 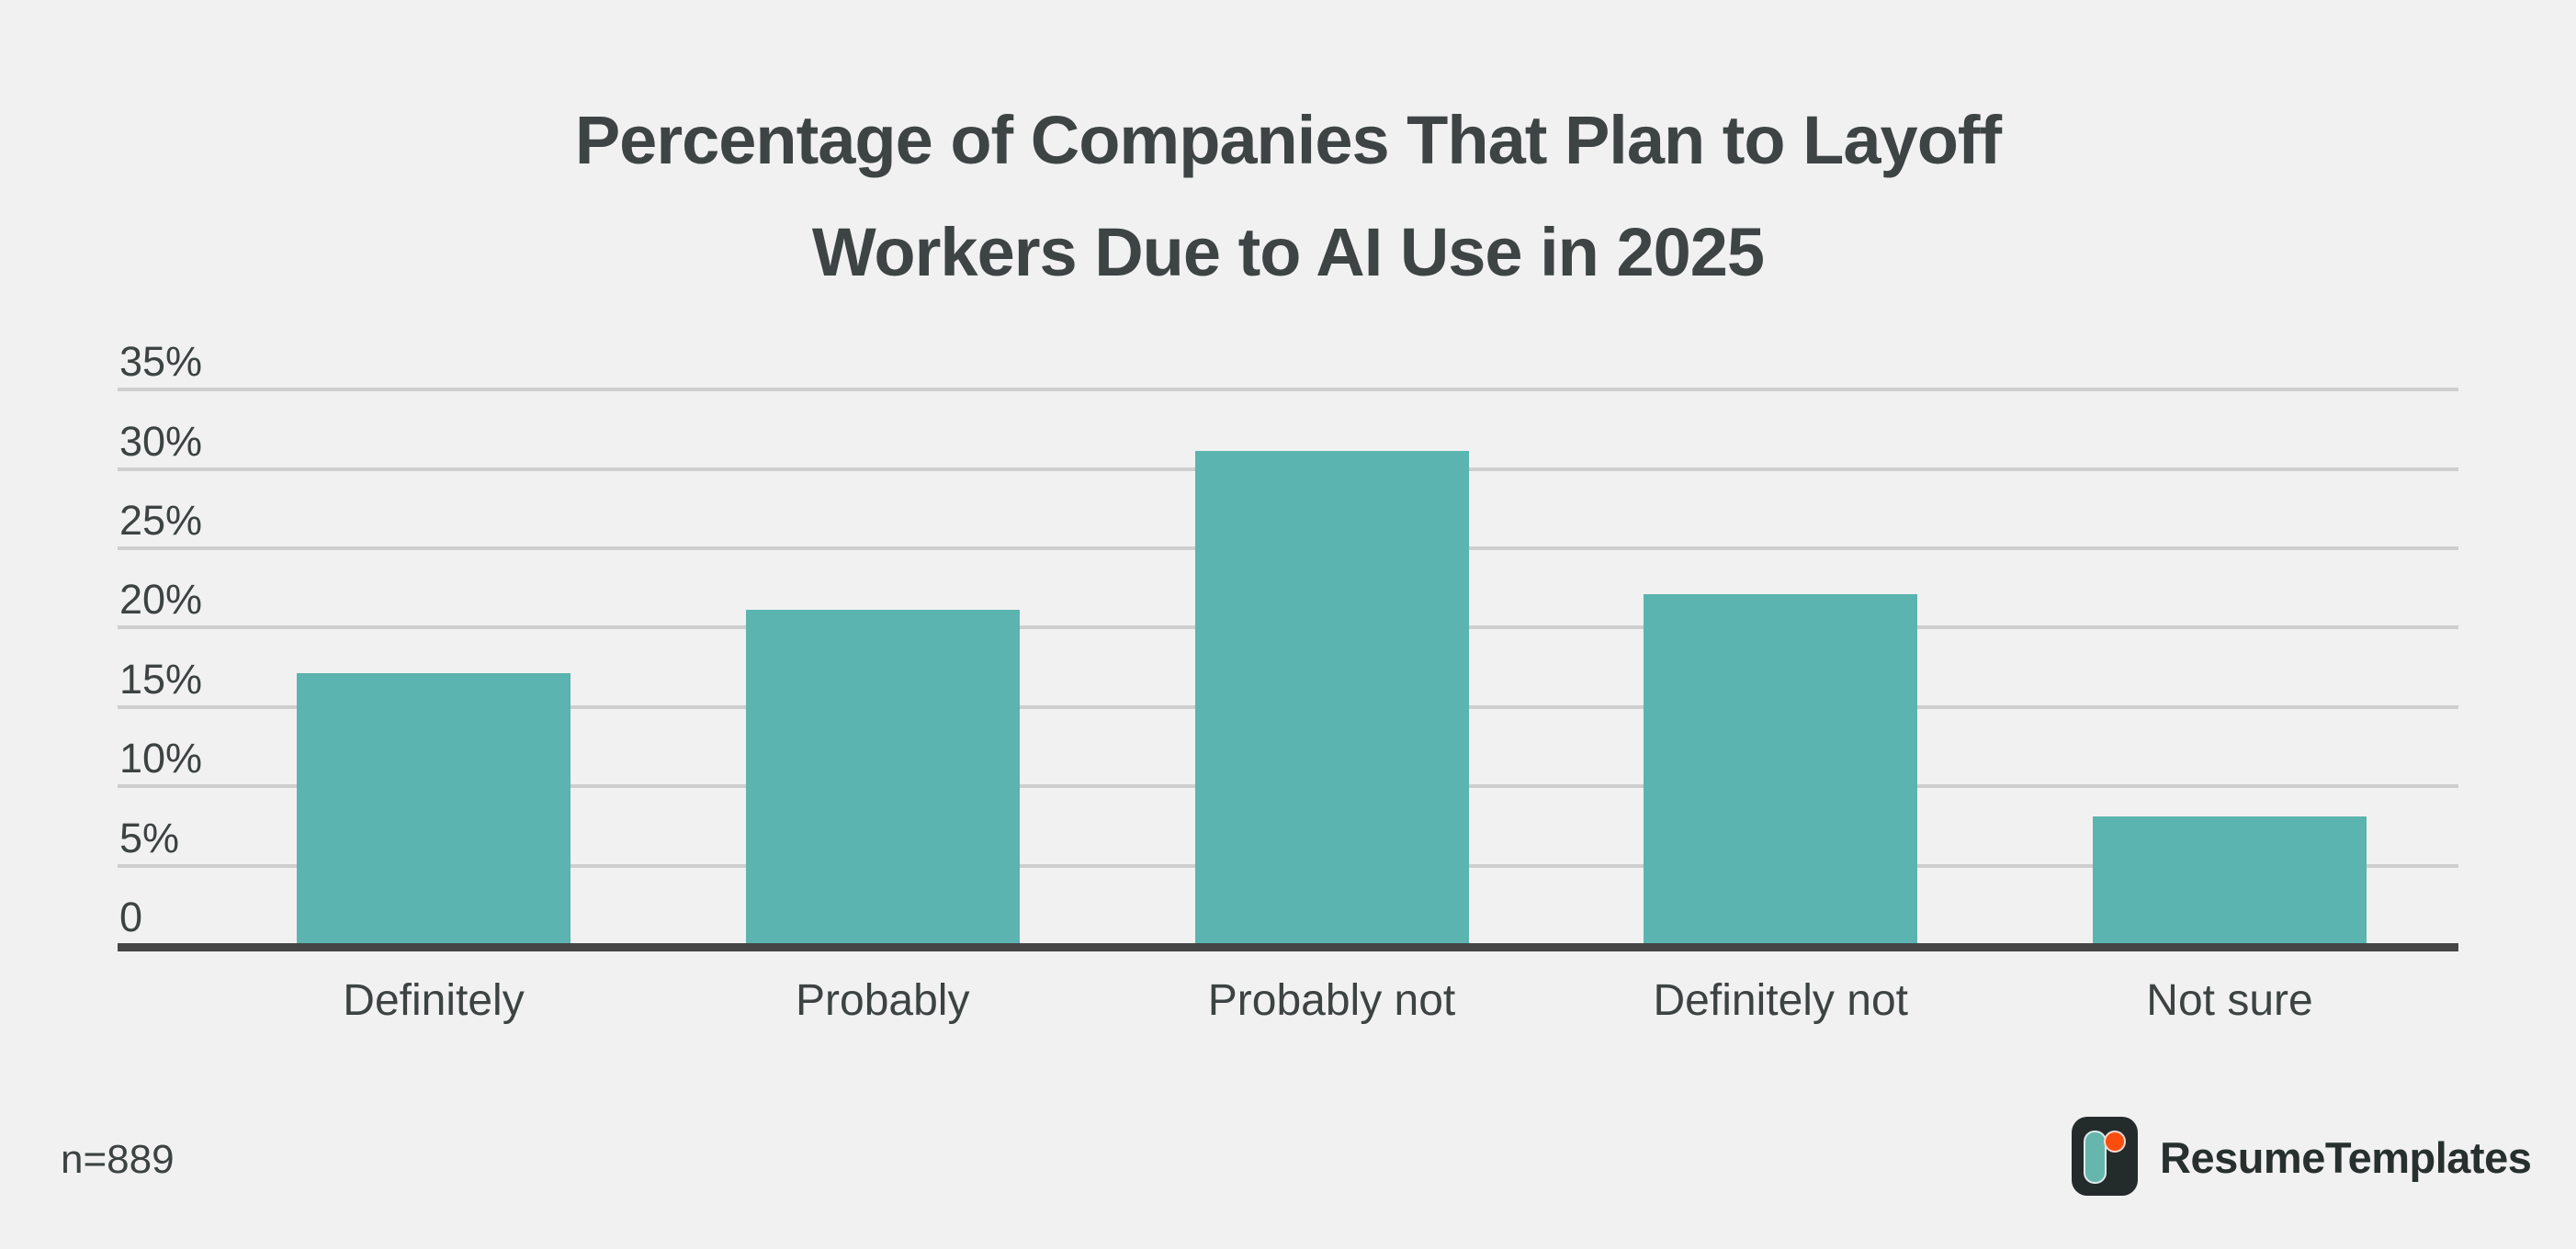 I want to click on y-axis-tick-label: 5%, so click(x=149, y=837).